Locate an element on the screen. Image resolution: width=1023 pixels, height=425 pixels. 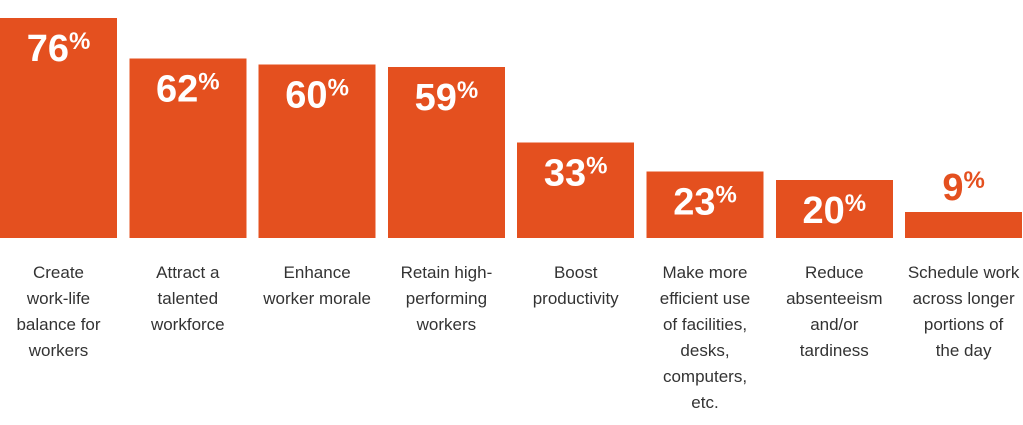
category-label-2: Enhance worker morale is located at coordinates (316, 285).